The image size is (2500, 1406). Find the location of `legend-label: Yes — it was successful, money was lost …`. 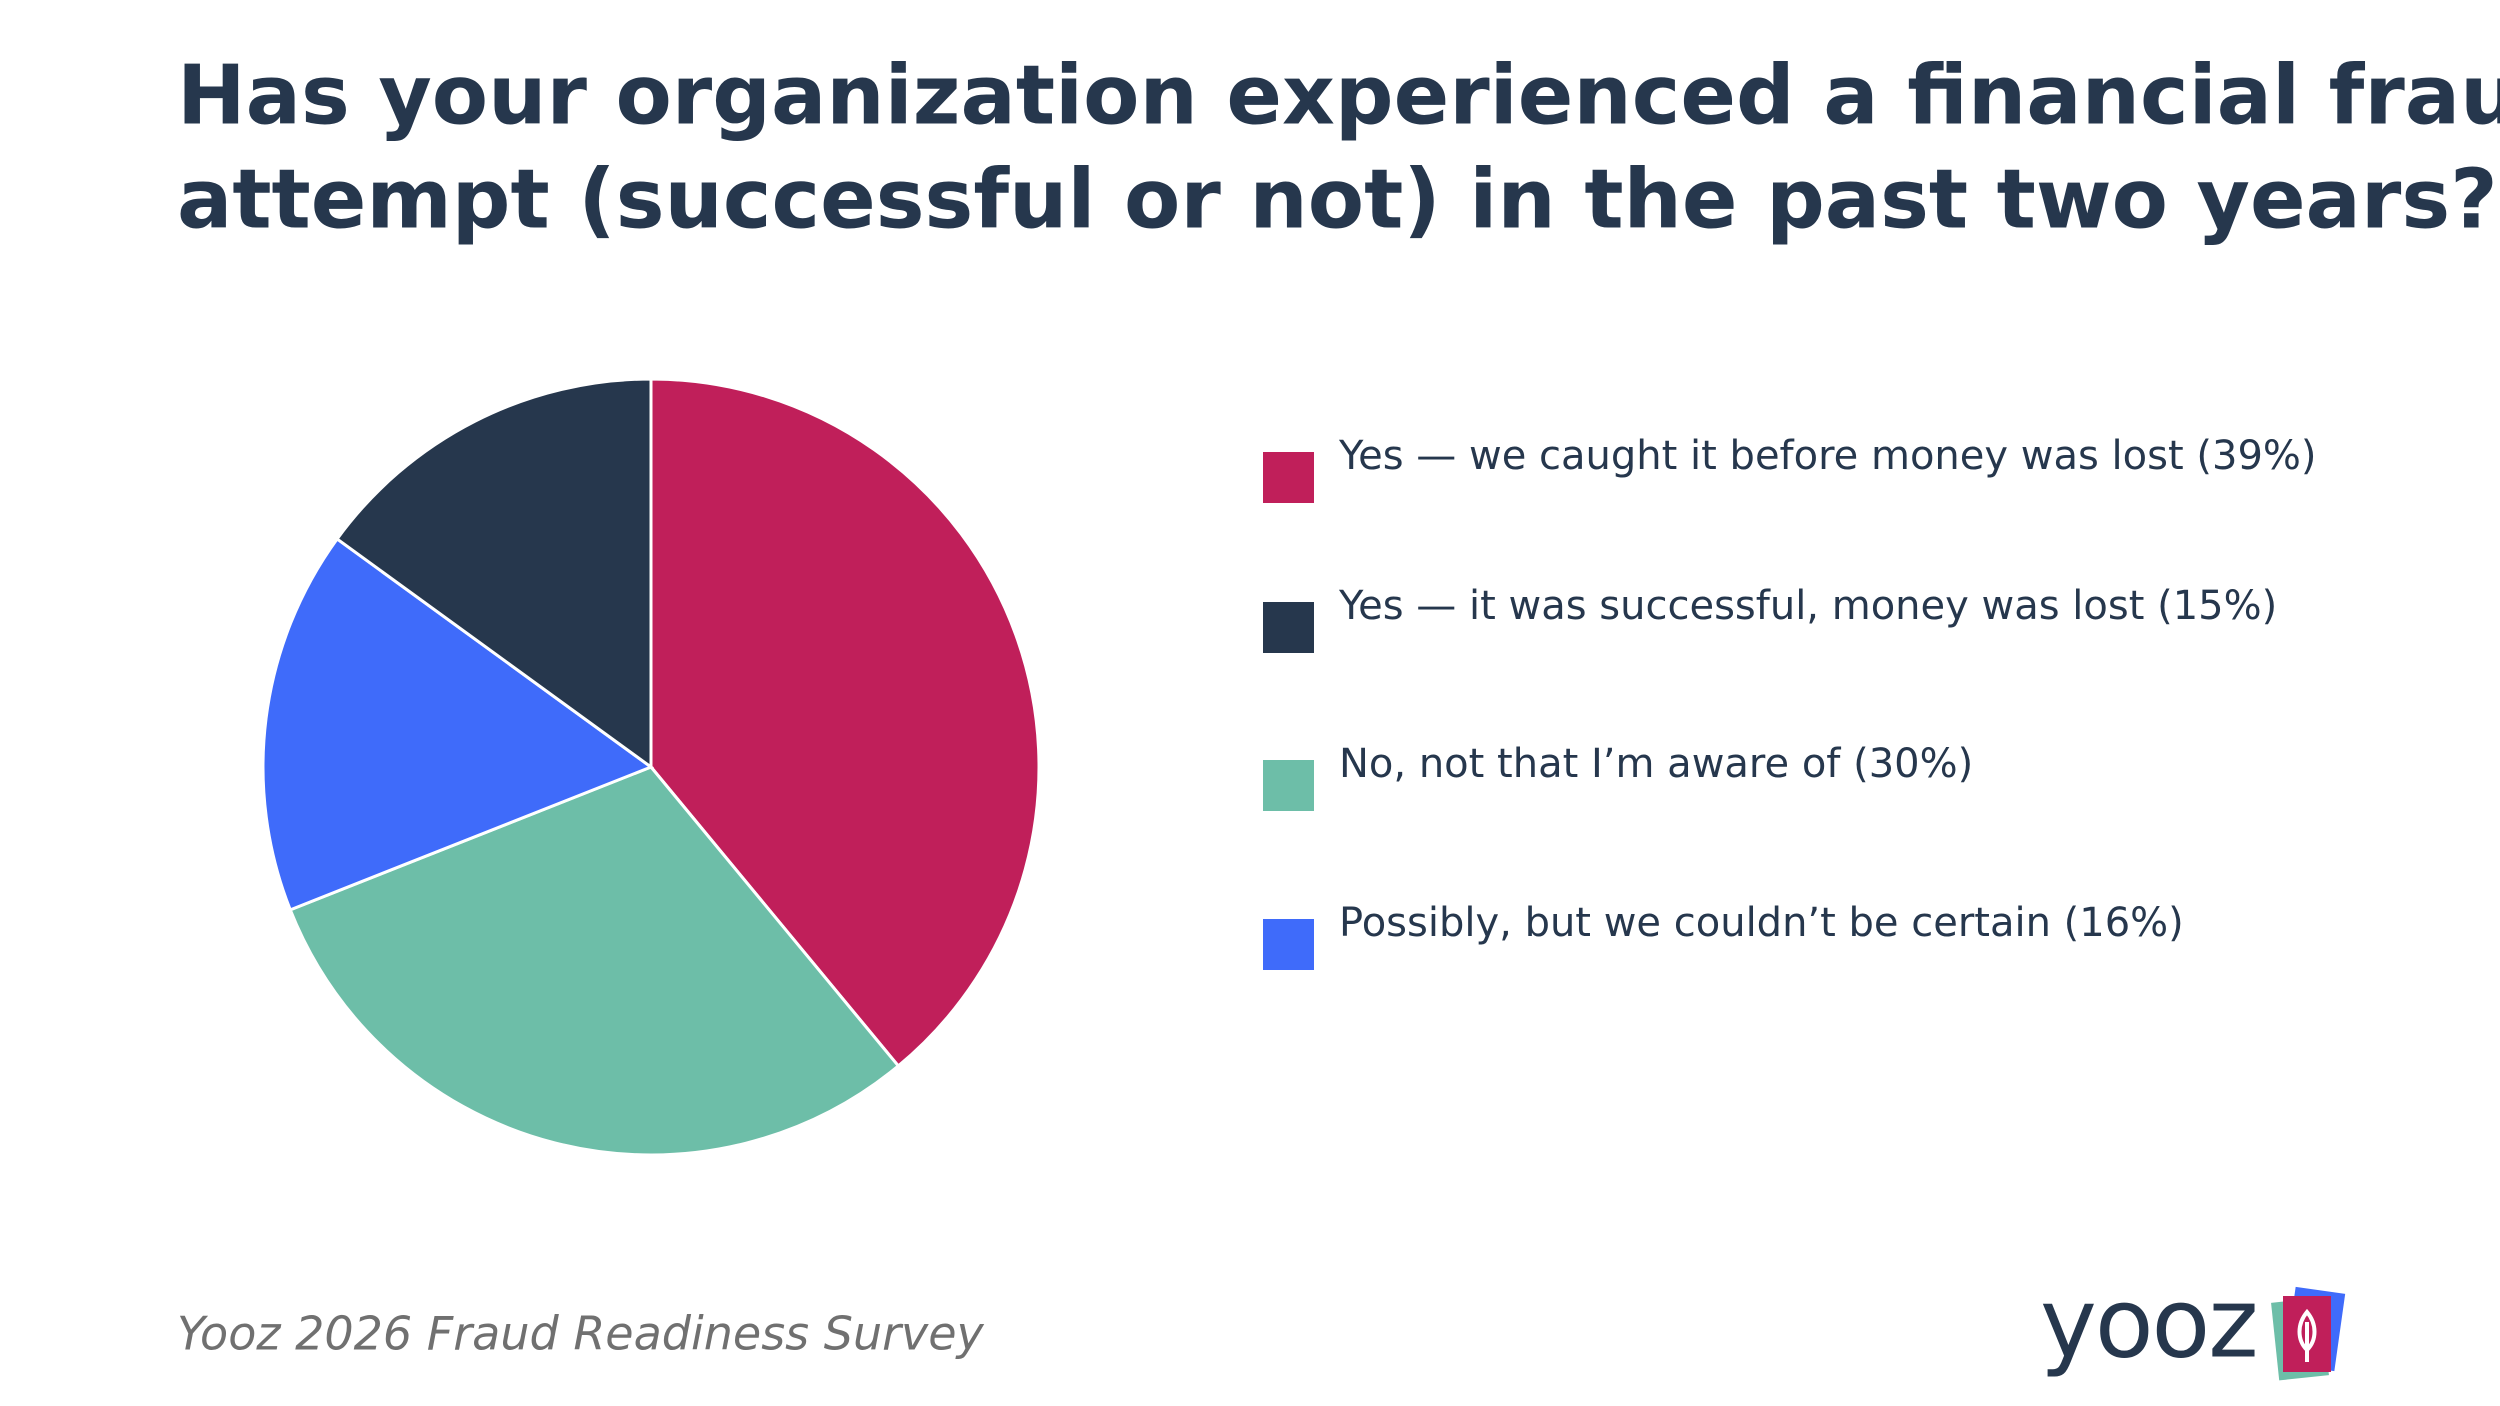

legend-label: Yes — it was successful, money was lost … is located at coordinates (1807, 606).